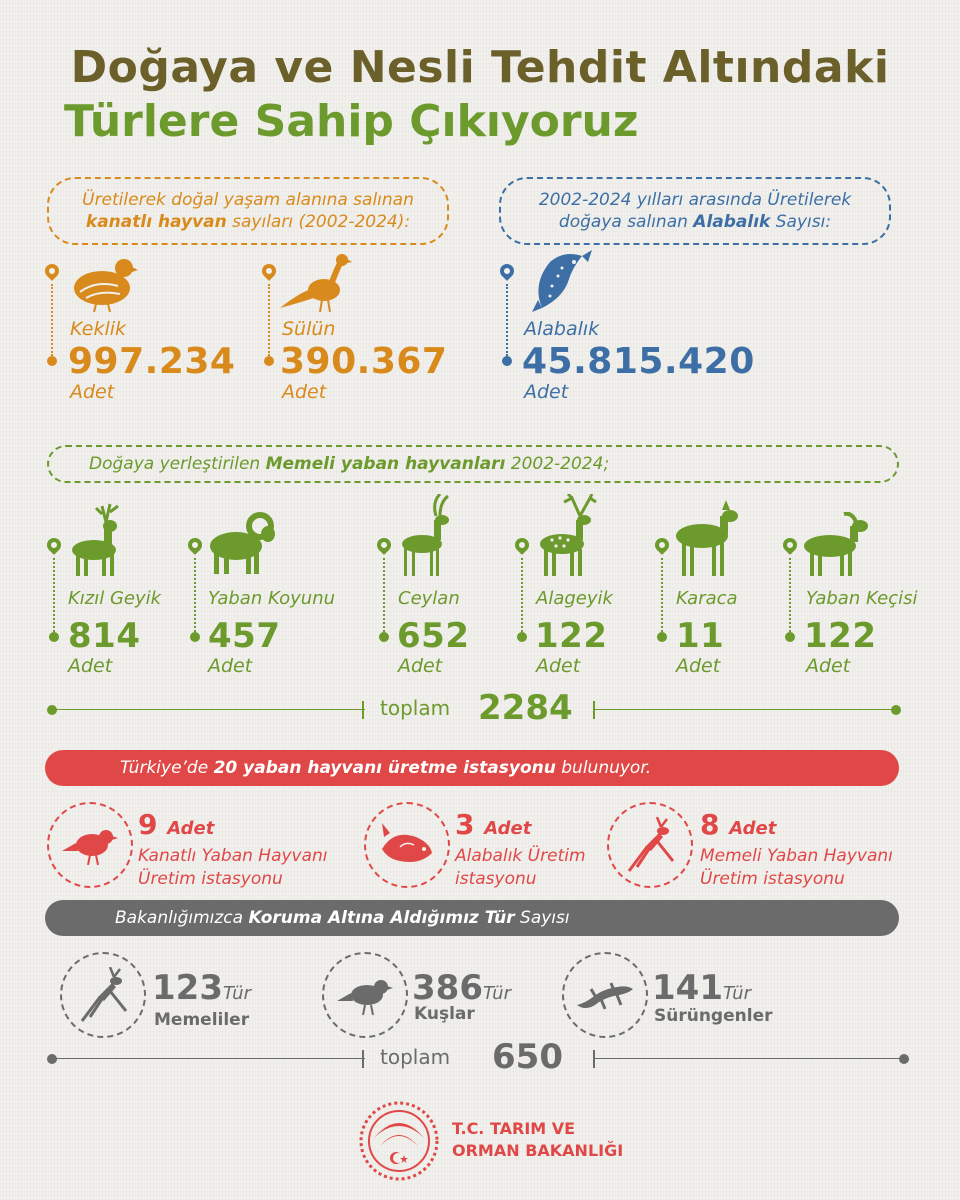 Image resolution: width=960 pixels, height=1200 pixels. Describe the element at coordinates (562, 329) in the screenshot. I see `trout-name: Alabalık` at that location.